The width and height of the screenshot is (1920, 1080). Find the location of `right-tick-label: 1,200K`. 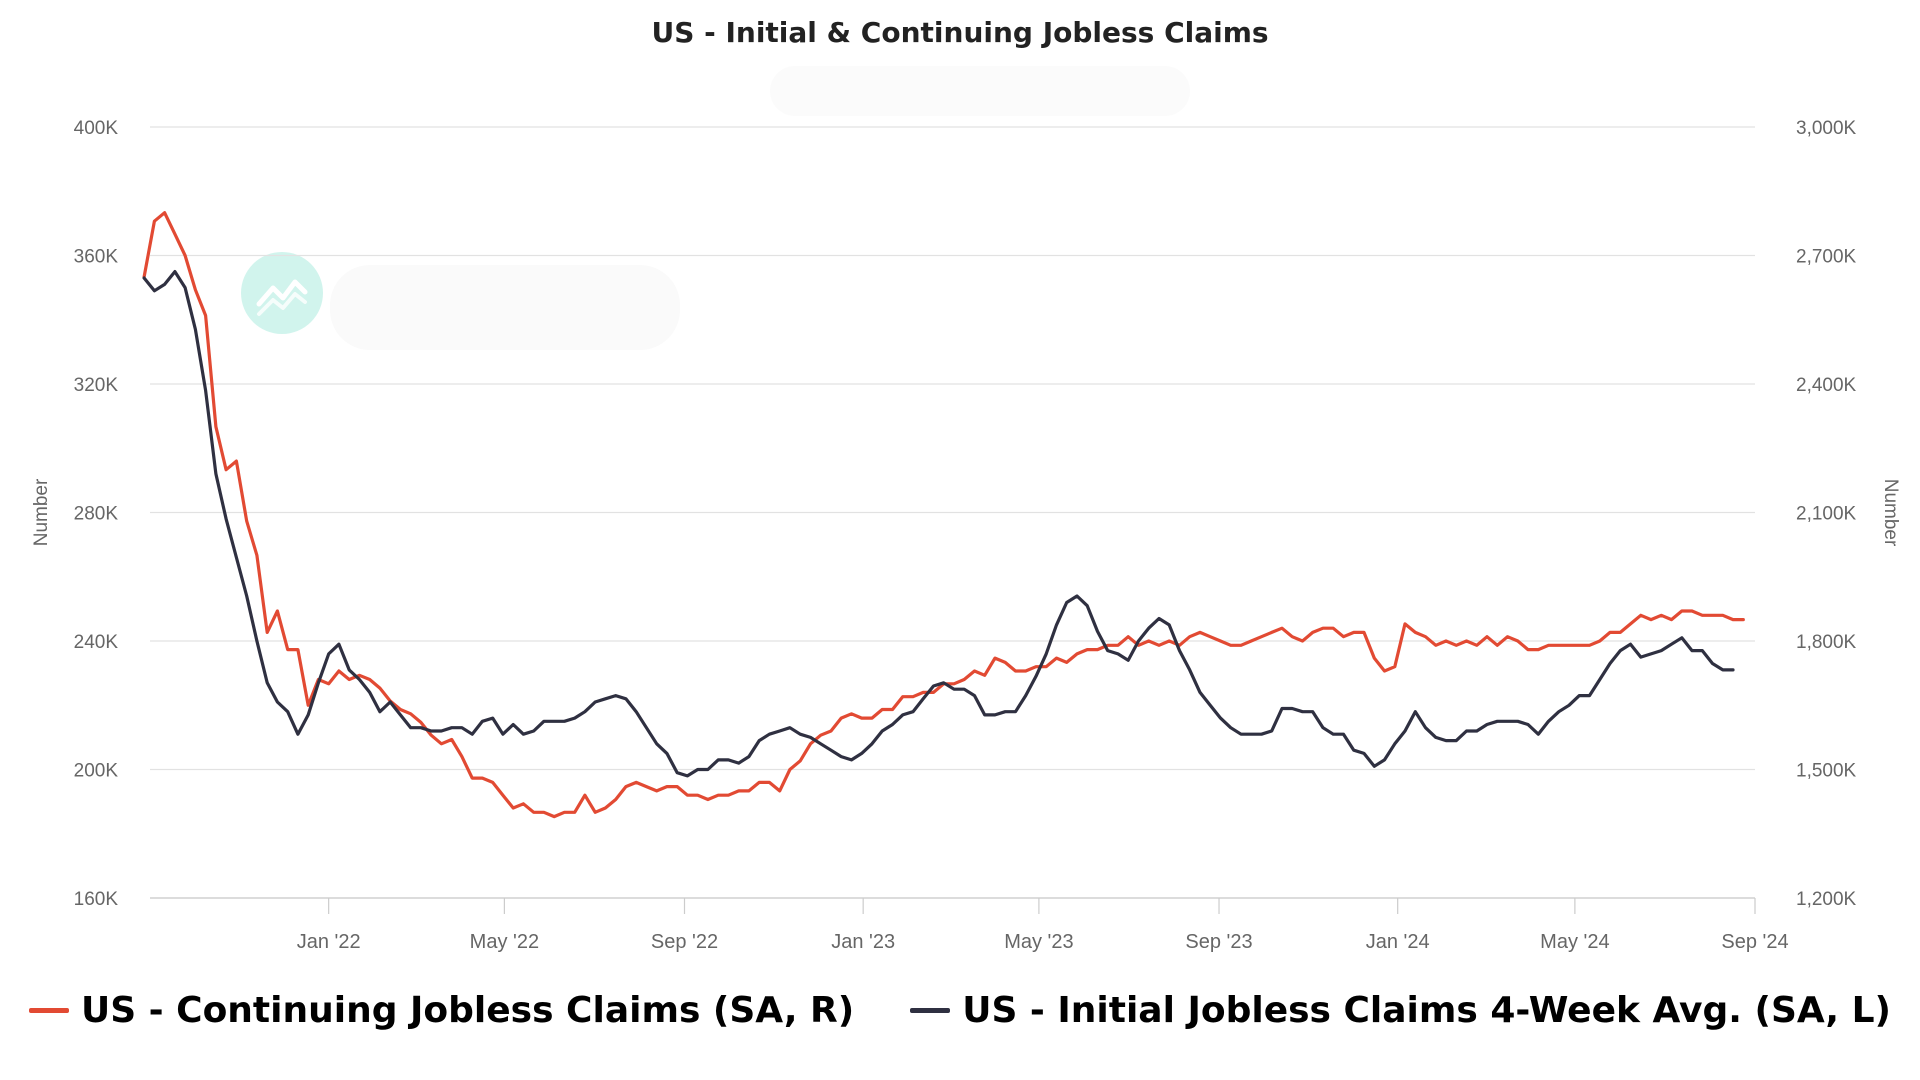

right-tick-label: 1,200K is located at coordinates (1826, 899).